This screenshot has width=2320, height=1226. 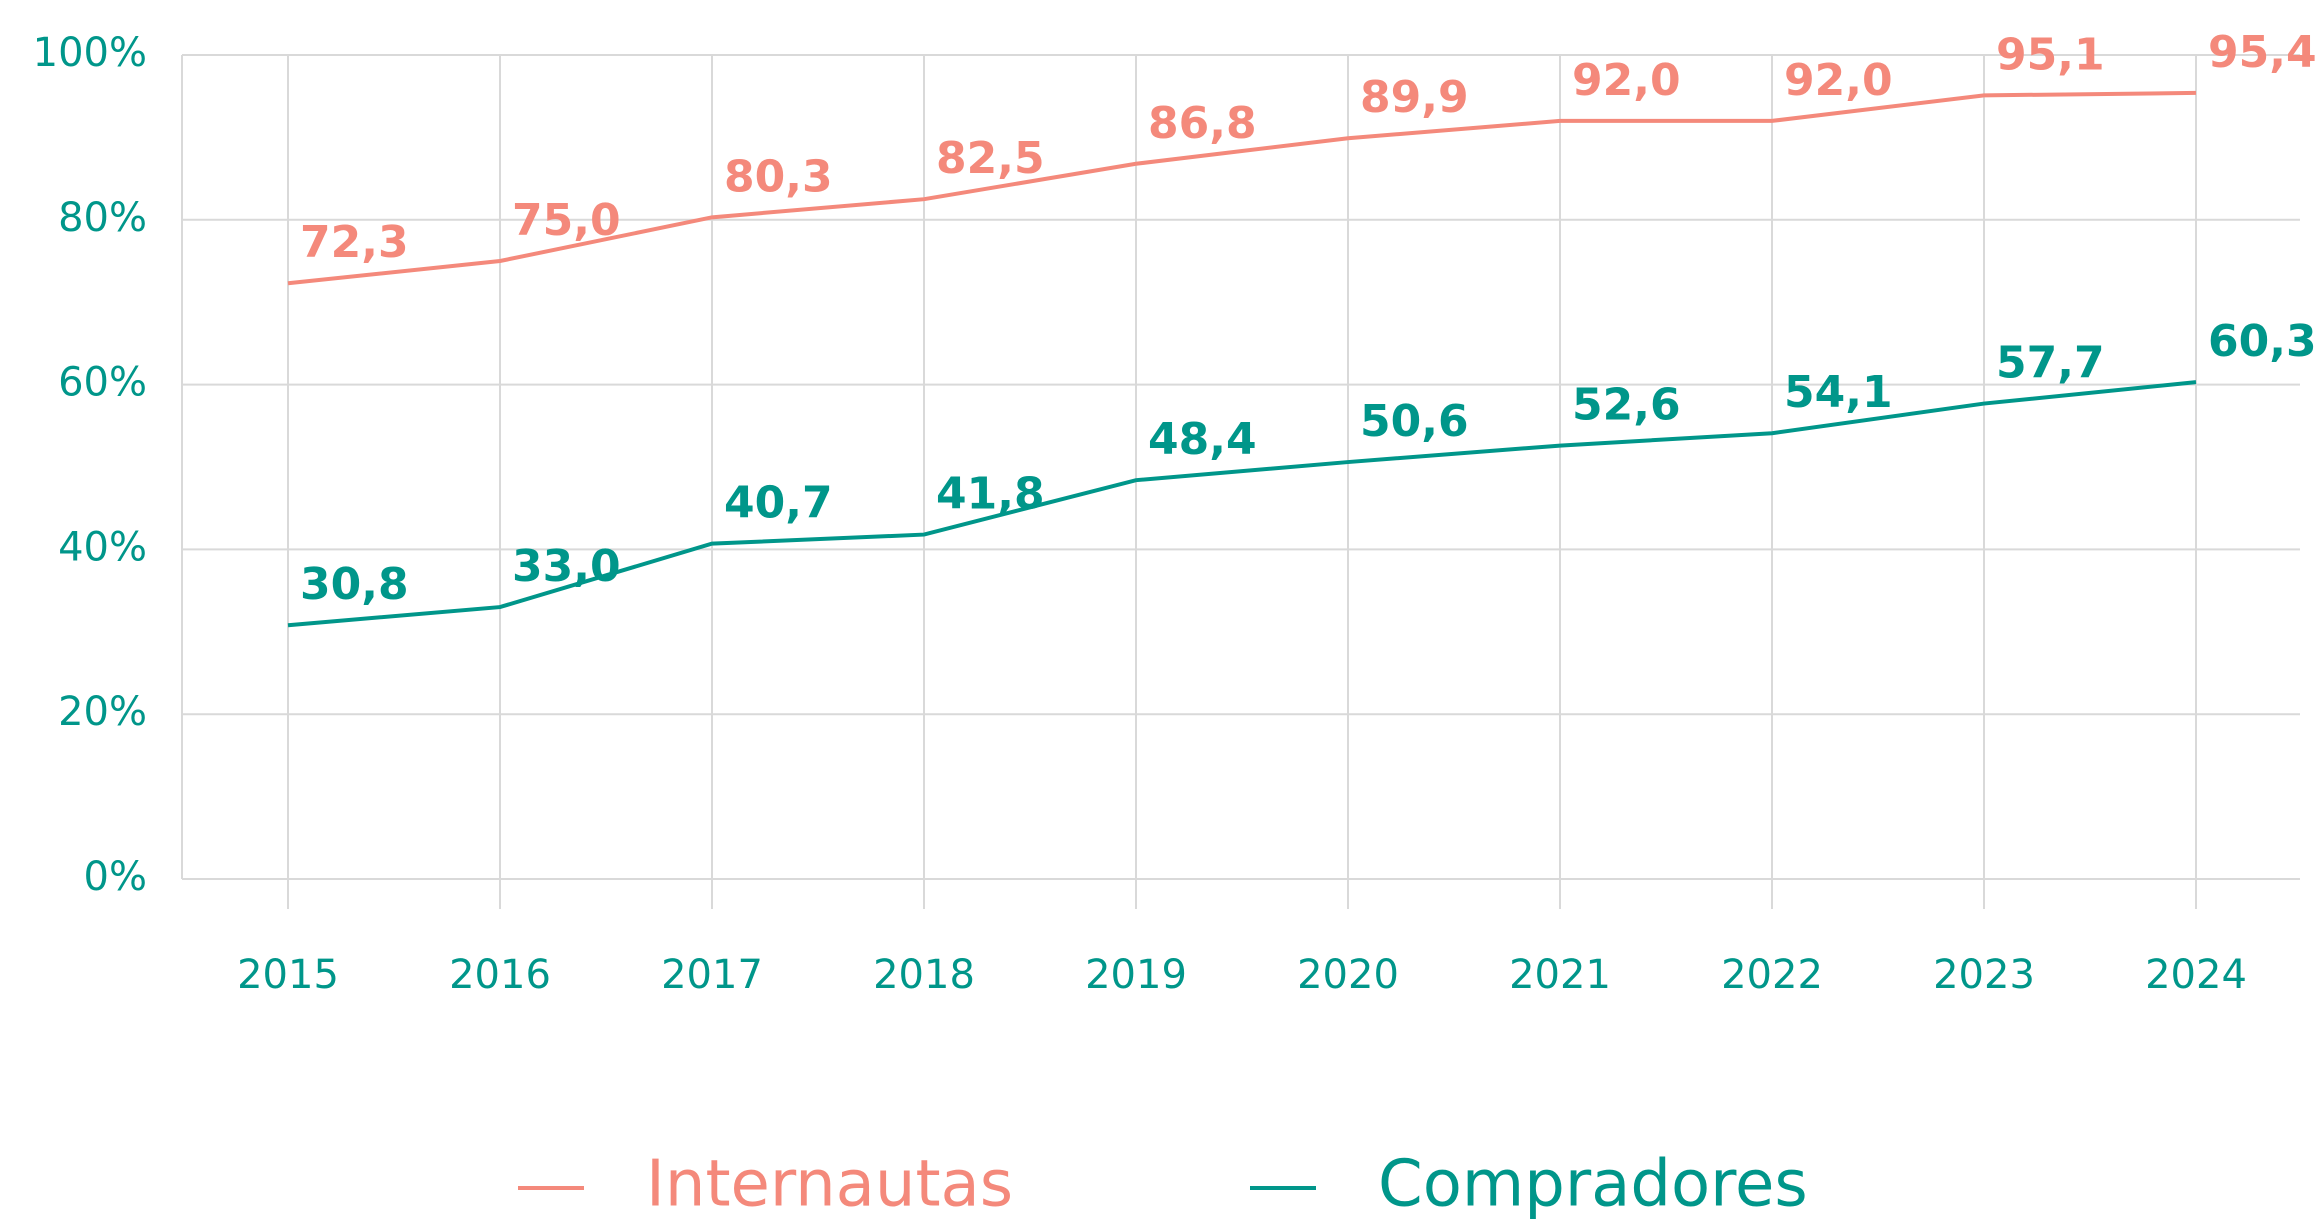 What do you see at coordinates (566, 566) in the screenshot?
I see `data-label: 33,0` at bounding box center [566, 566].